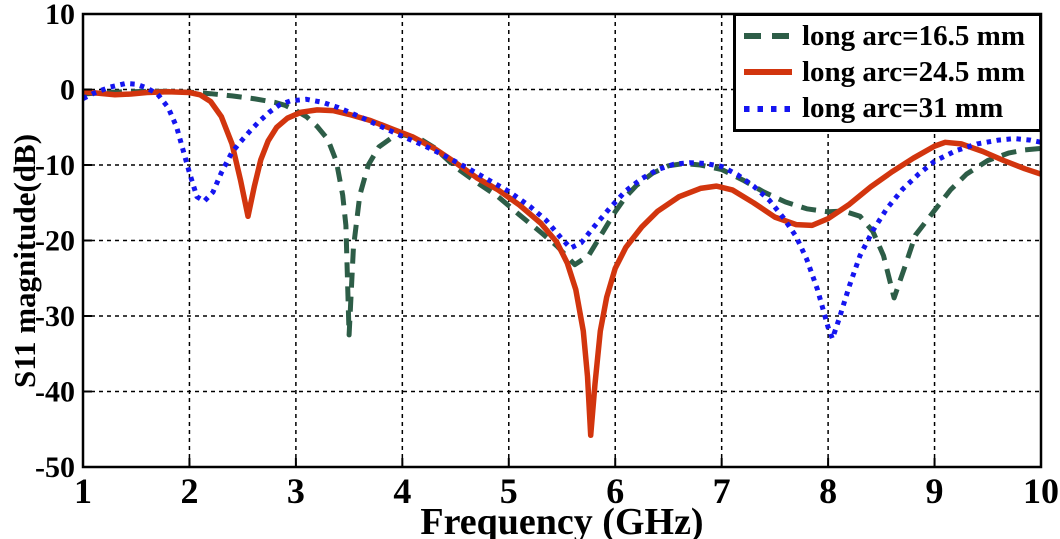 This screenshot has width=1060, height=539. Describe the element at coordinates (60, 15) in the screenshot. I see `y-tick-label: 10` at that location.